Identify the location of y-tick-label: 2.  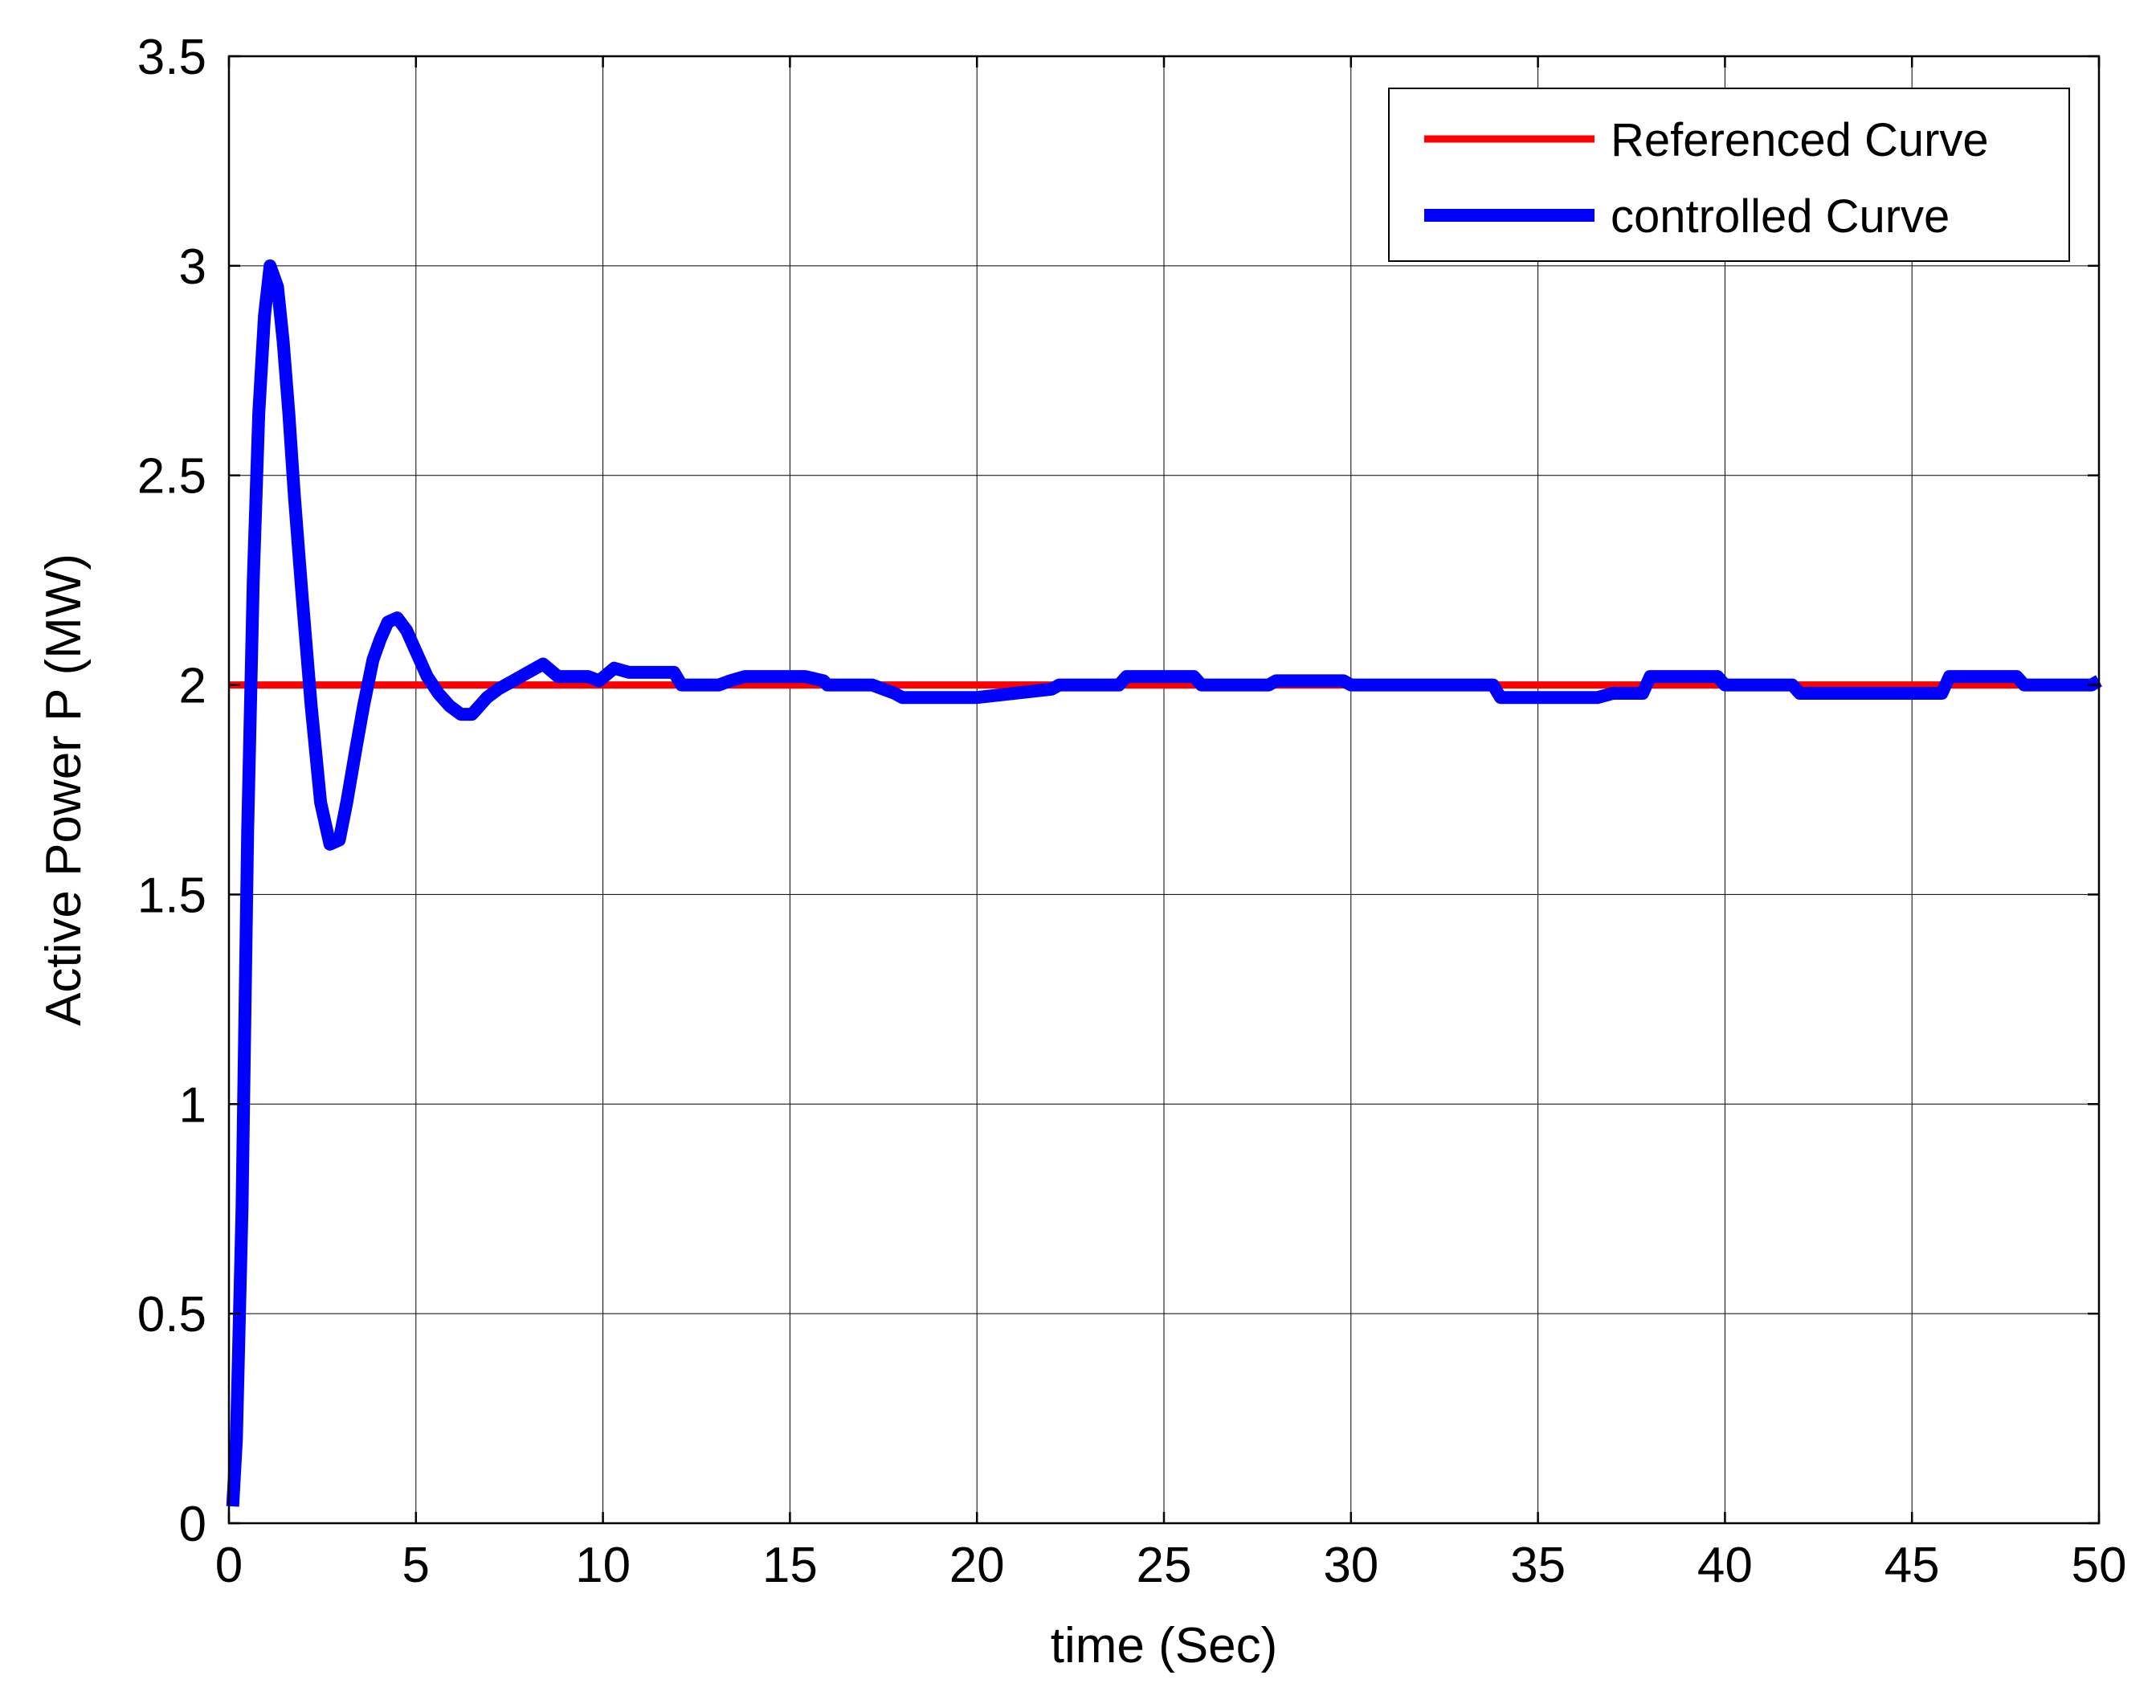
(192, 686).